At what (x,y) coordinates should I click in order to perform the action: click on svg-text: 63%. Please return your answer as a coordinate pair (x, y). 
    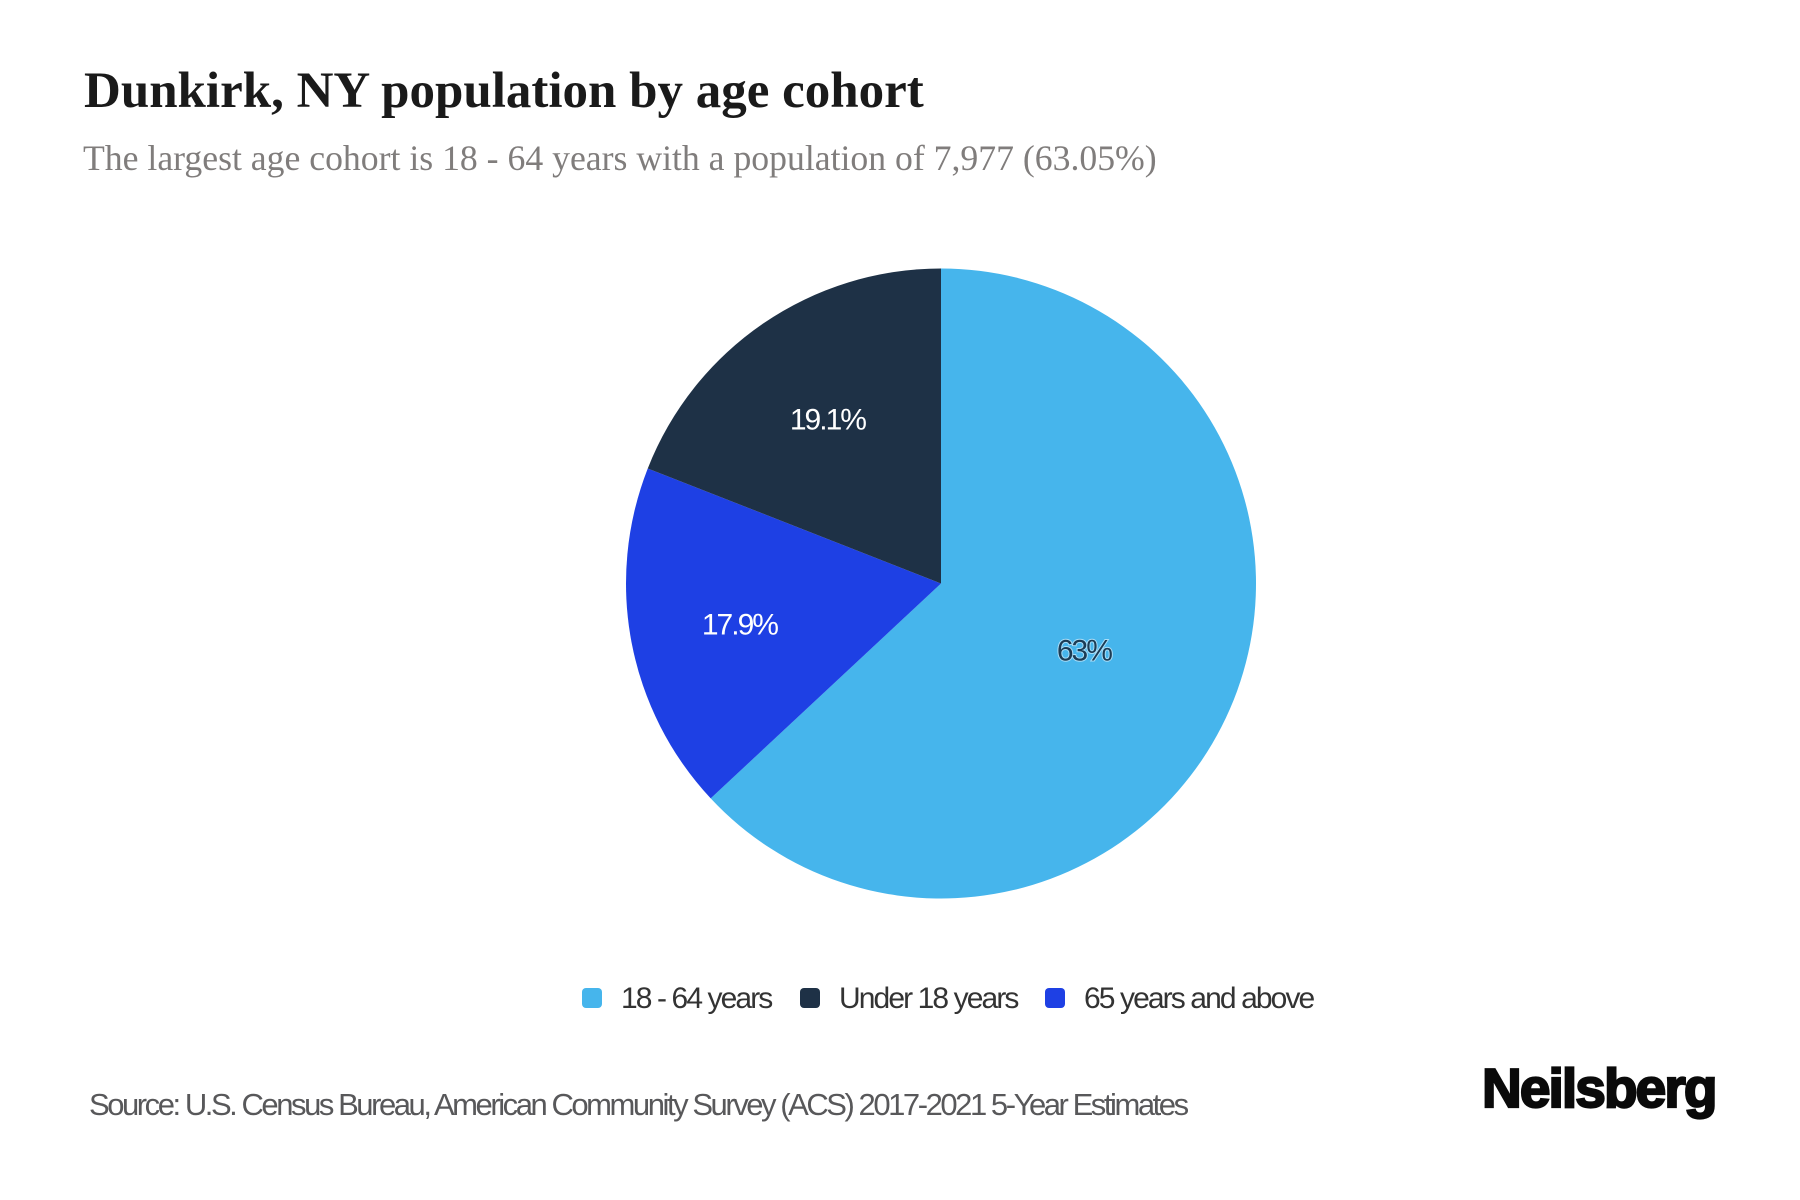
    Looking at the image, I should click on (1084, 651).